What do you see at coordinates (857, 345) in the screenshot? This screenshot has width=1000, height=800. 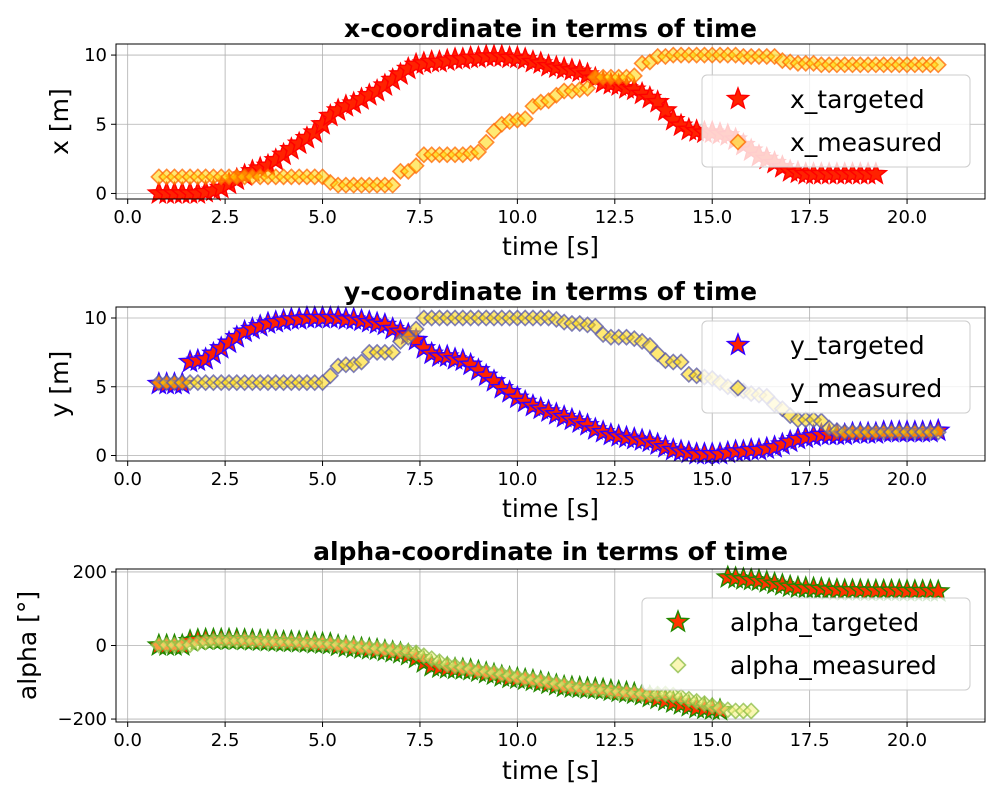 I see `legend-label: y_targeted` at bounding box center [857, 345].